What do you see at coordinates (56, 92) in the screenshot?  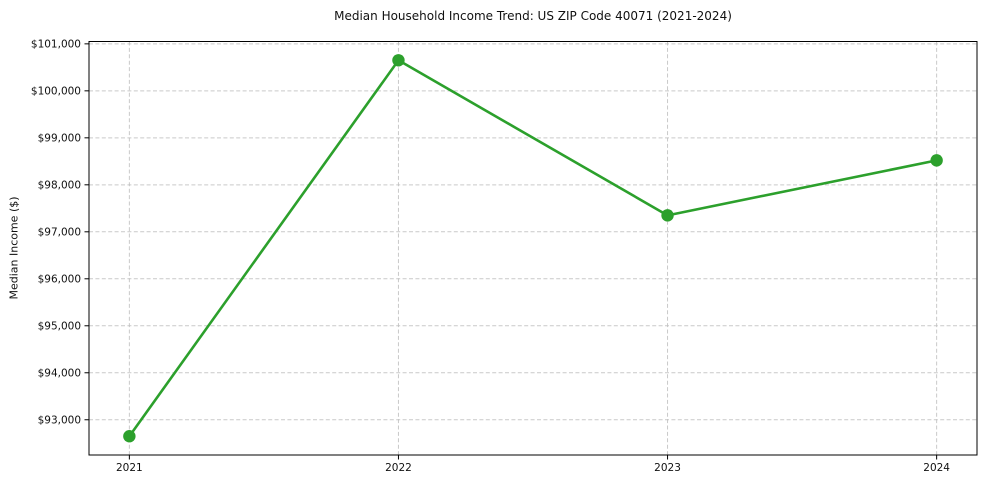 I see `y-tick-label: $100,000` at bounding box center [56, 92].